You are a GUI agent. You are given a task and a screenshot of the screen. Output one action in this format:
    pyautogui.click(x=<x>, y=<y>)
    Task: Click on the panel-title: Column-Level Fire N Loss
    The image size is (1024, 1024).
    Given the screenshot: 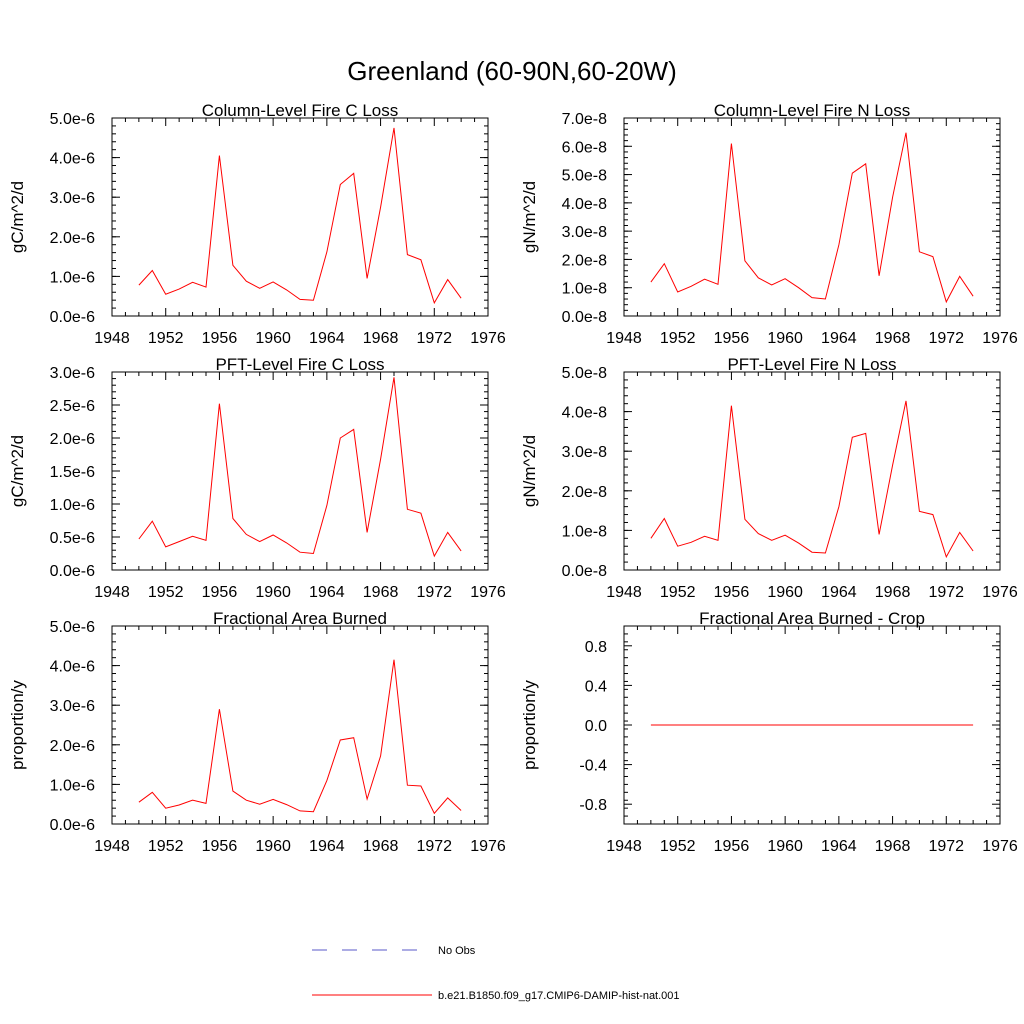 What is the action you would take?
    pyautogui.click(x=812, y=110)
    